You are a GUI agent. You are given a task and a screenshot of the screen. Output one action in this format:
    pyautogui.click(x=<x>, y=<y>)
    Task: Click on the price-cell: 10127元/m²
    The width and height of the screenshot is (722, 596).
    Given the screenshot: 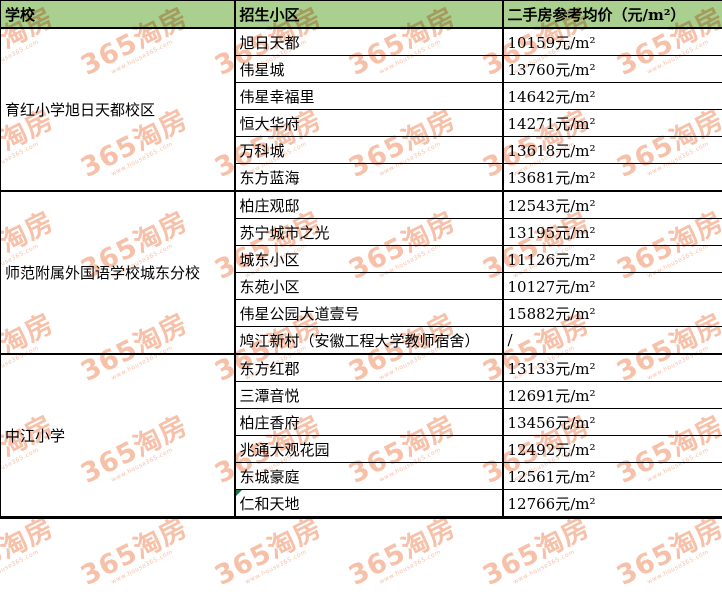 What is the action you would take?
    pyautogui.click(x=612, y=286)
    